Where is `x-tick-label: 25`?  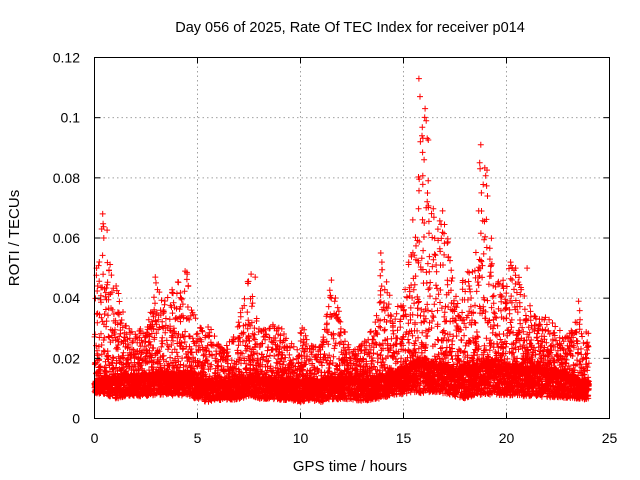
x-tick-label: 25 is located at coordinates (610, 438).